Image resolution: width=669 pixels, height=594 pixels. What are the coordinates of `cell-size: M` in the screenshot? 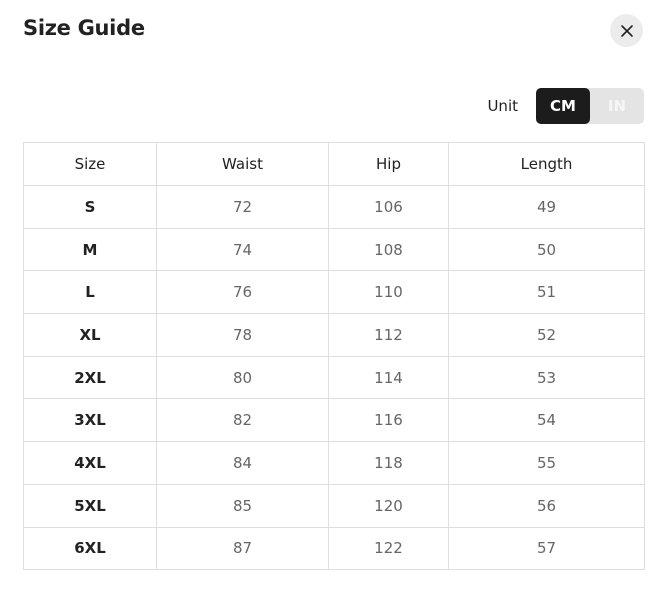 It's located at (90, 249).